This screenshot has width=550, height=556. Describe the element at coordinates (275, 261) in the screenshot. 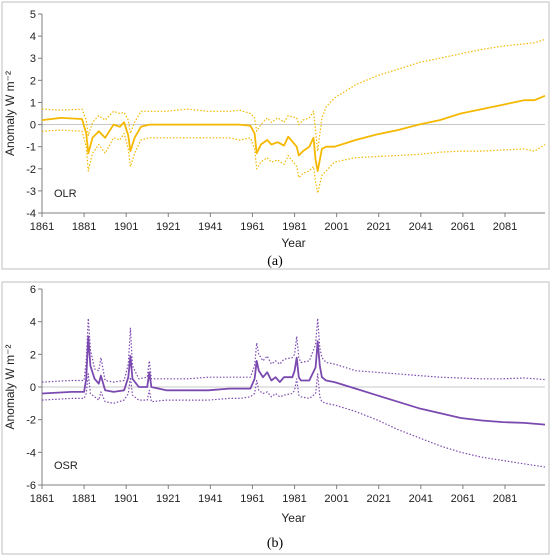

I see `panel-caption: (a)` at that location.